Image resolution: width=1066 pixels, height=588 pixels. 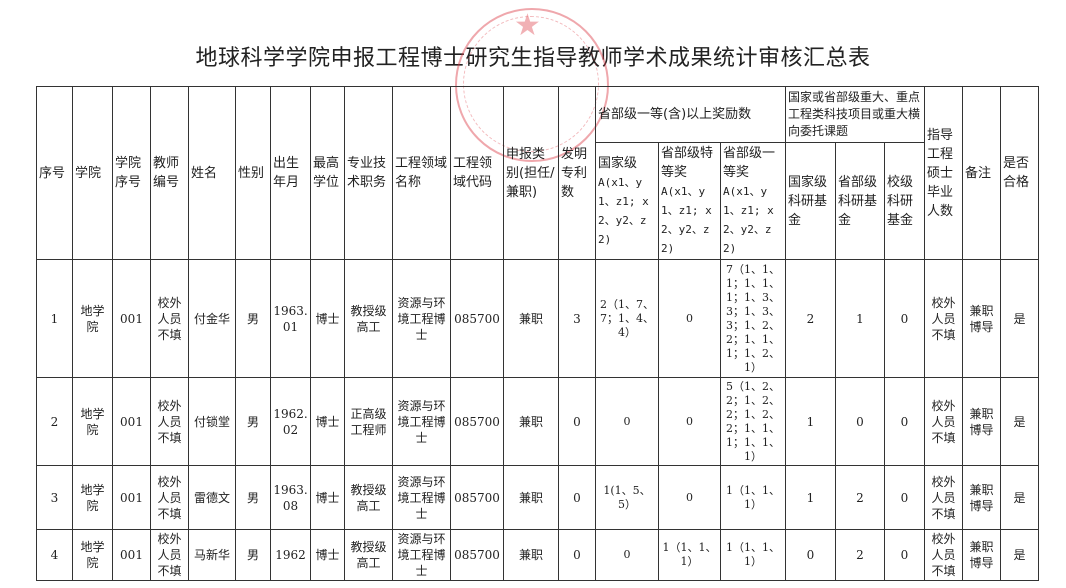 I want to click on header-name: 姓名, so click(x=212, y=173).